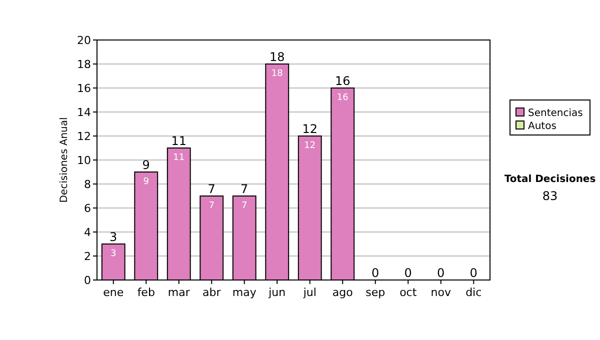  Describe the element at coordinates (277, 74) in the screenshot. I see `data-label: 18` at that location.